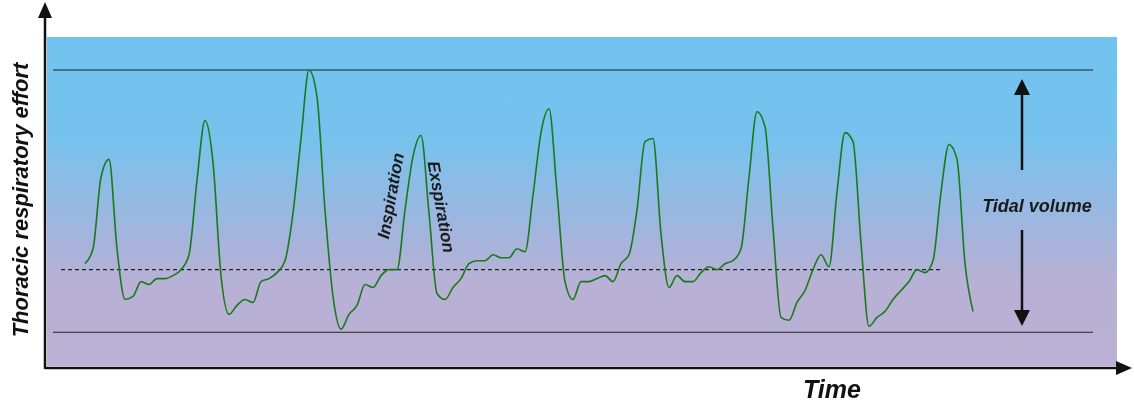  Describe the element at coordinates (832, 388) in the screenshot. I see `x-axis-title: Time` at that location.